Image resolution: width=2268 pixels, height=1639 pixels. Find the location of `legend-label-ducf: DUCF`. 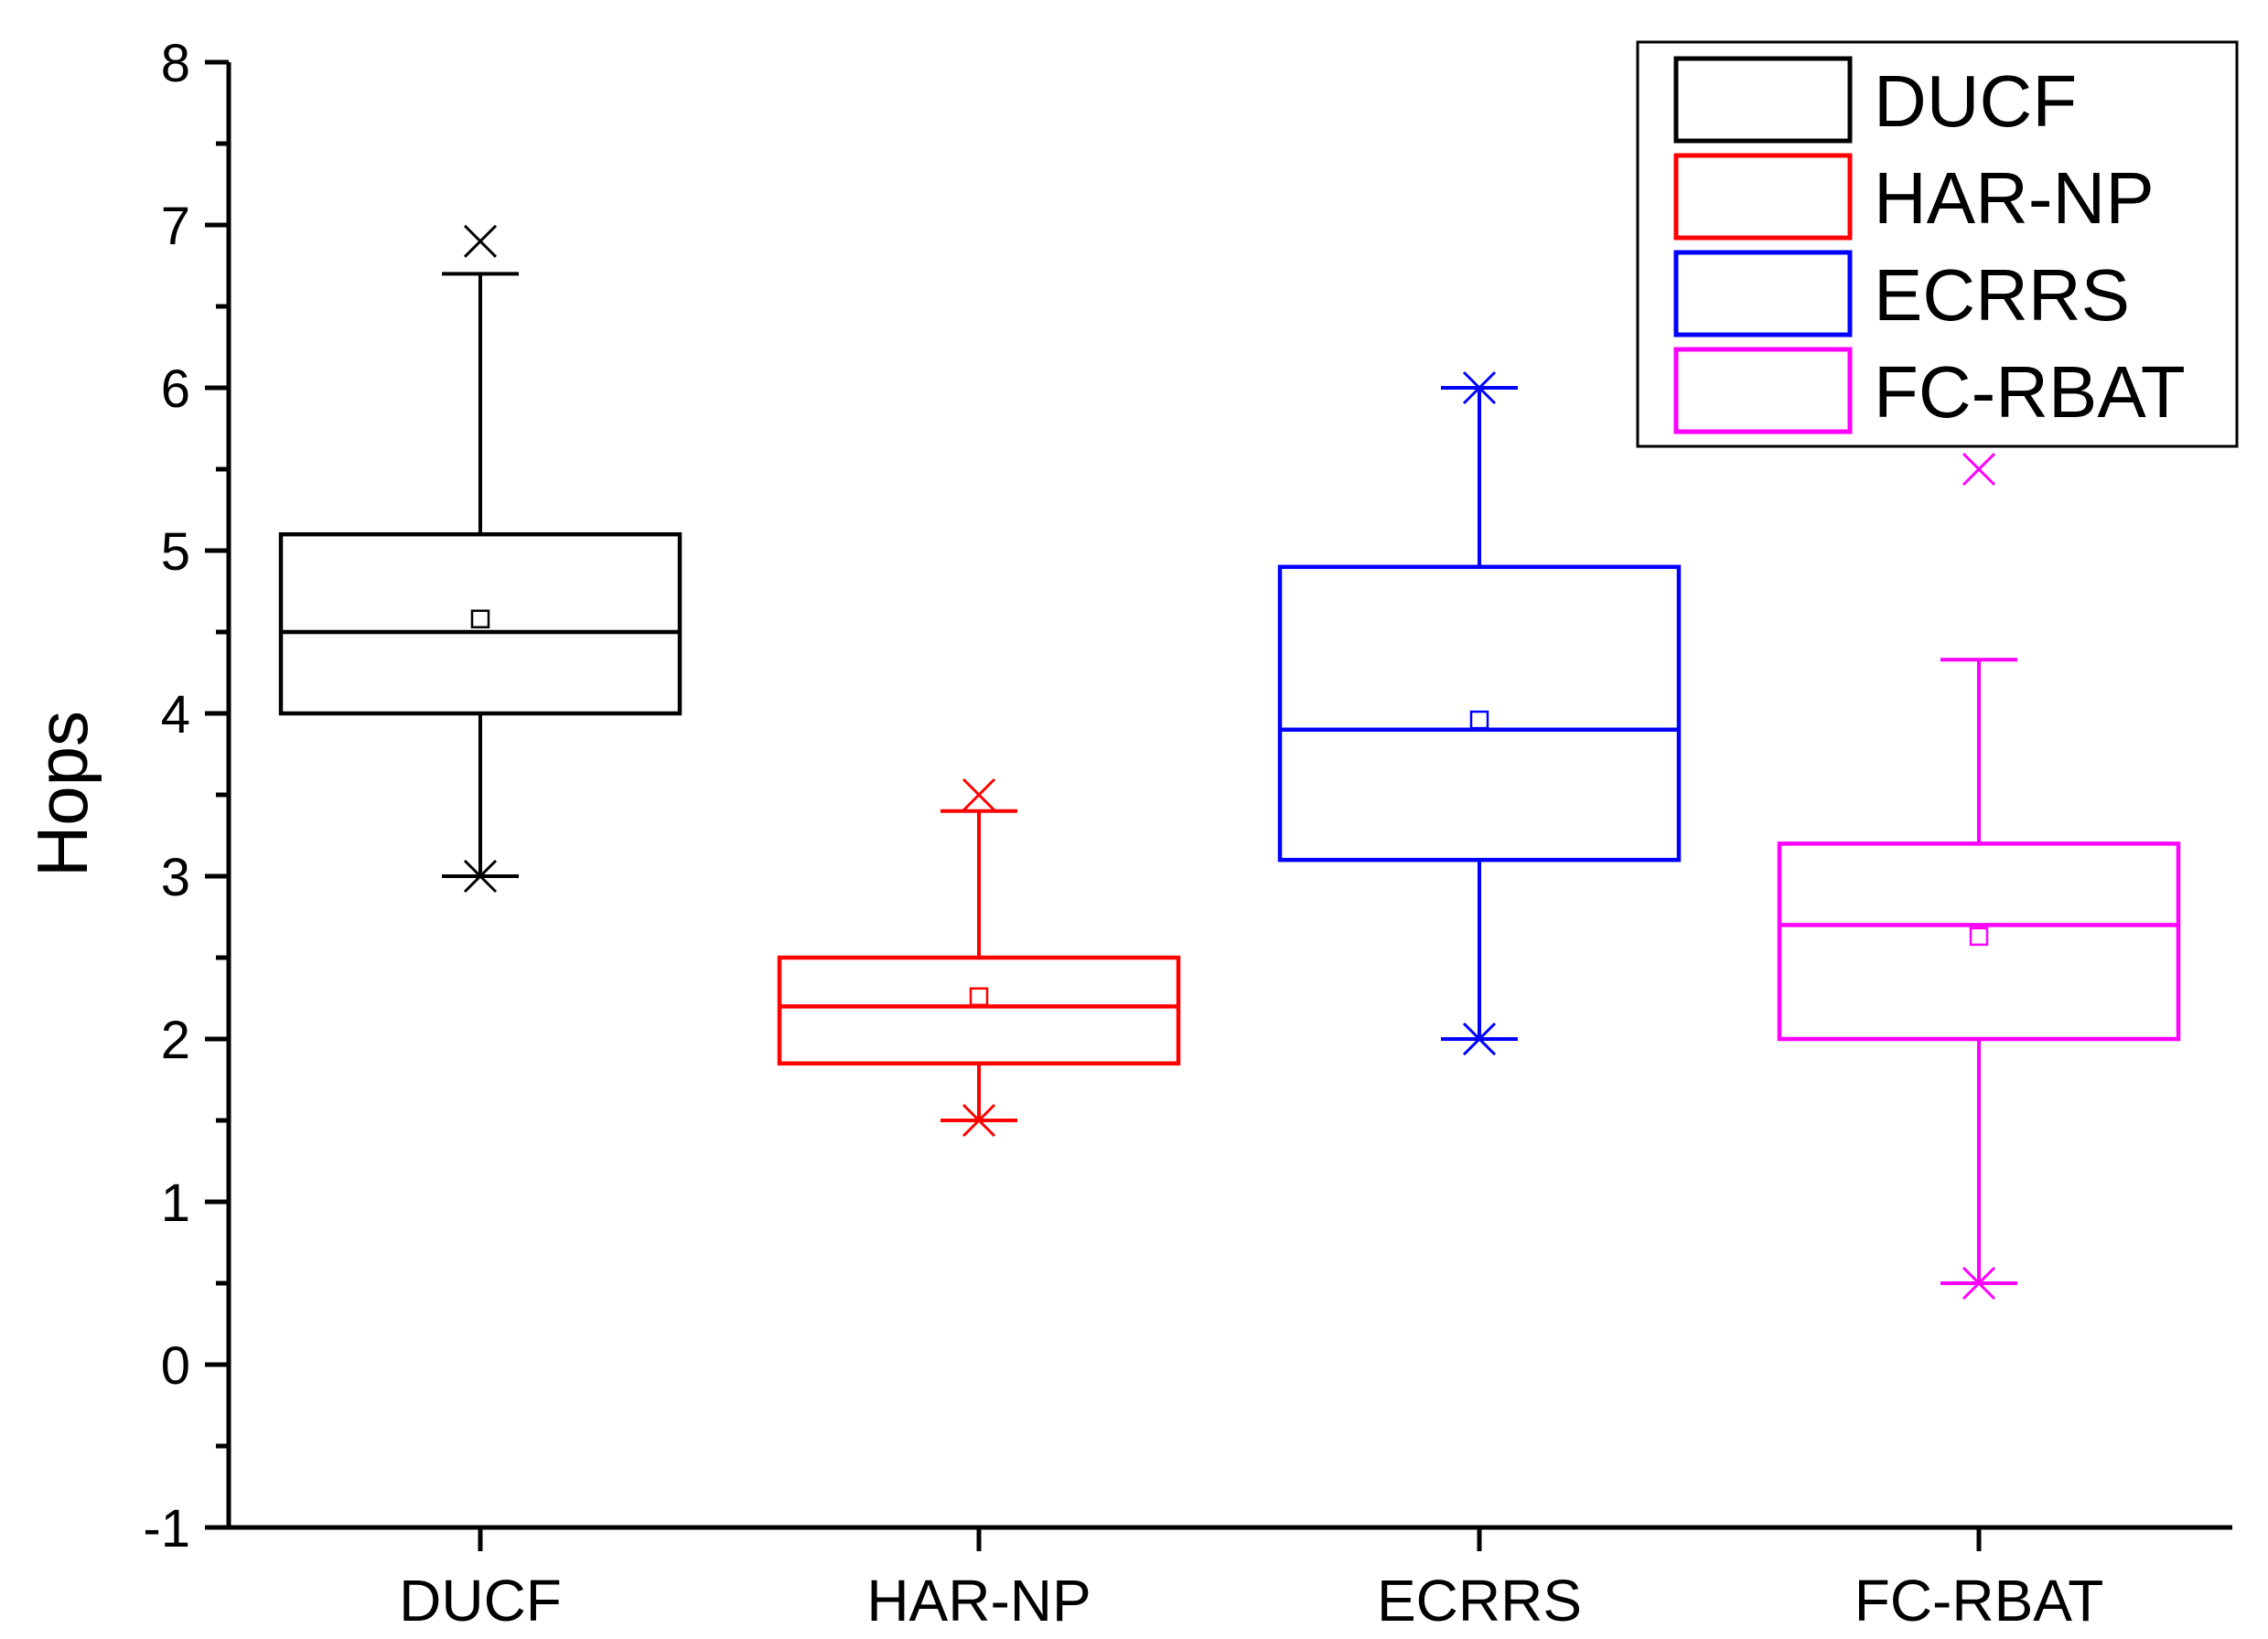

legend-label-ducf: DUCF is located at coordinates (1975, 101).